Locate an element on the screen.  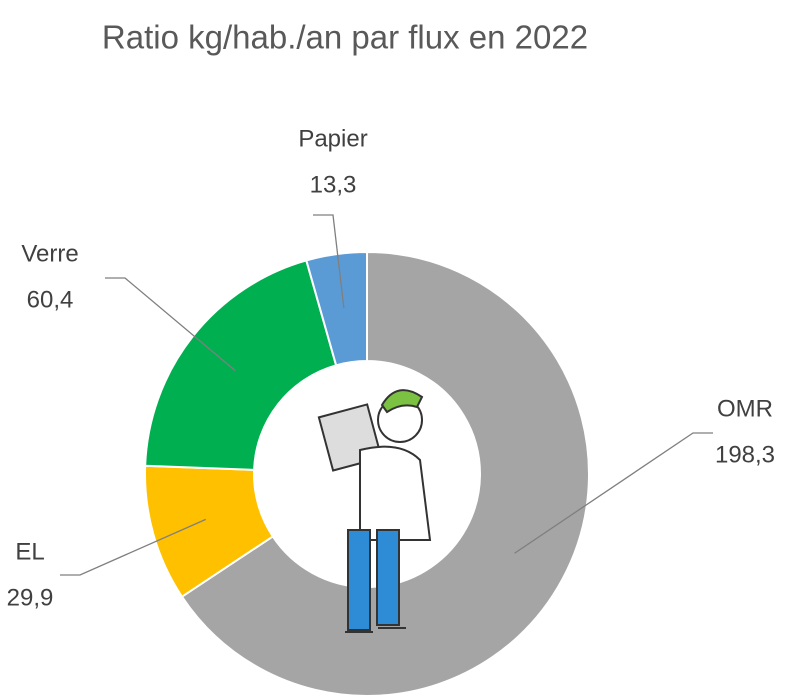
value-label: 60,4 is located at coordinates (50, 299).